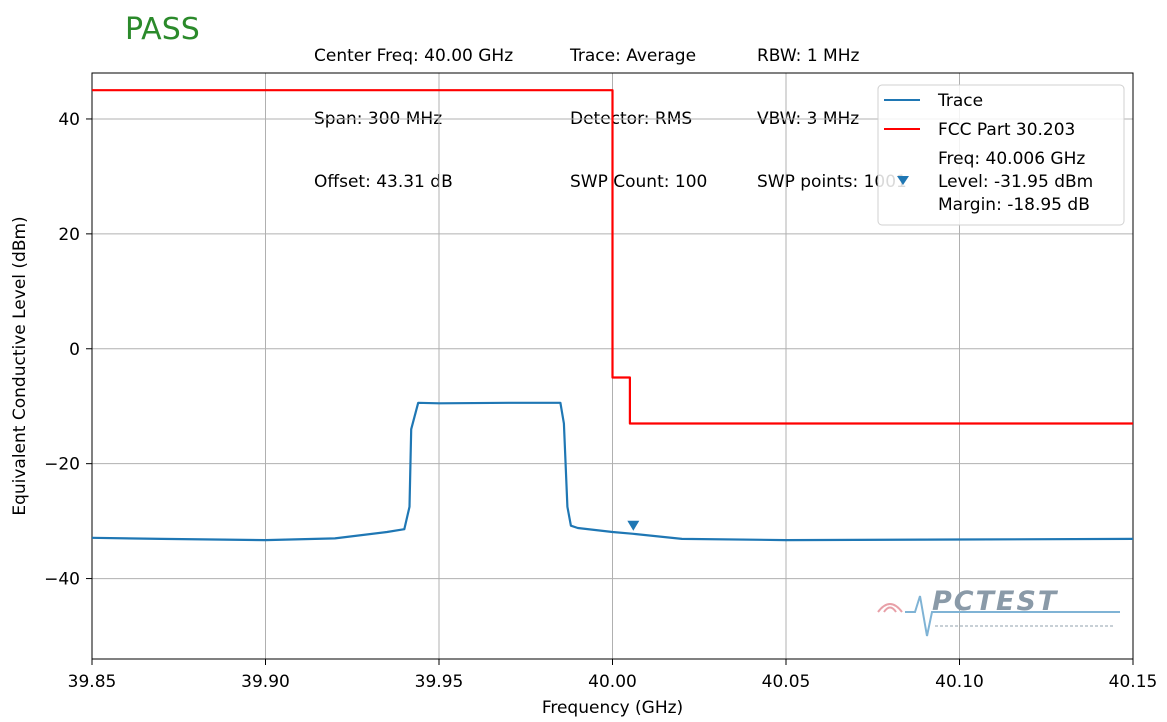 The width and height of the screenshot is (1167, 722). What do you see at coordinates (439, 682) in the screenshot?
I see `x-tick-label: 39.95` at bounding box center [439, 682].